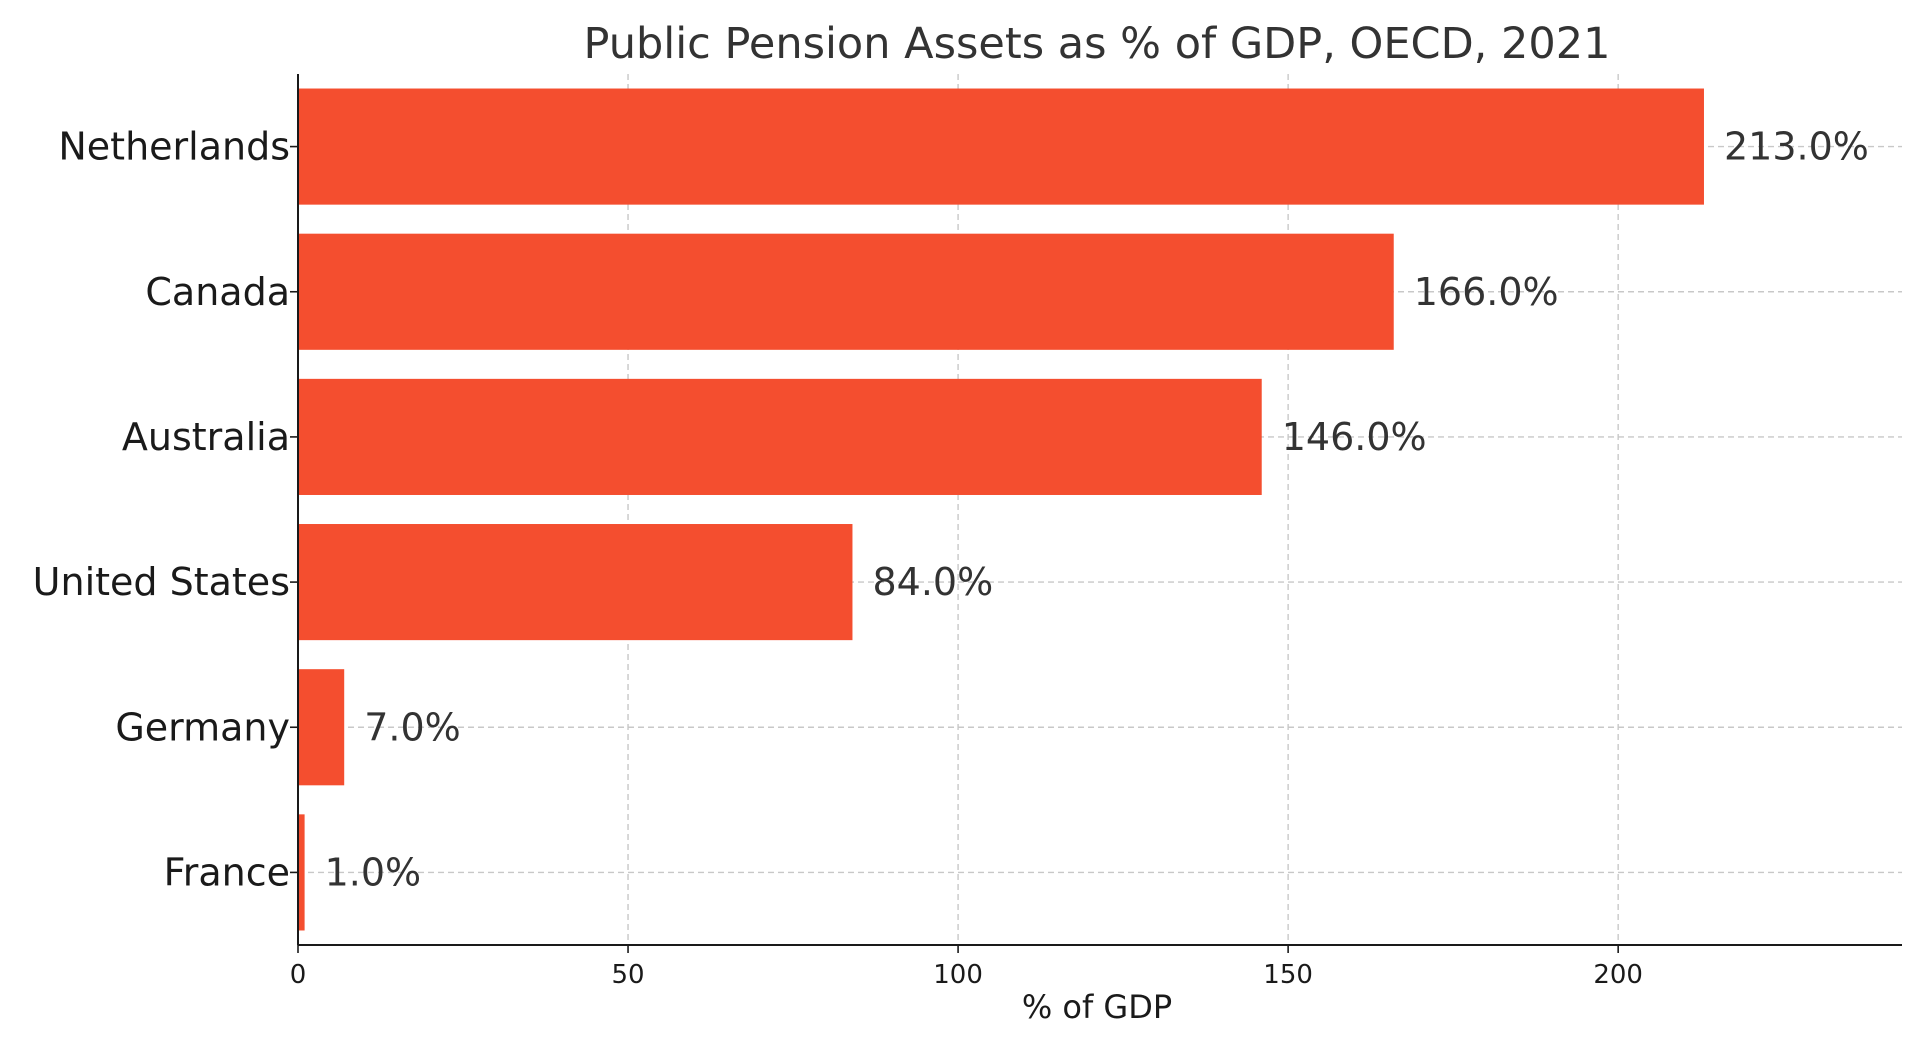  What do you see at coordinates (301, 872) in the screenshot?
I see `bar-france` at bounding box center [301, 872].